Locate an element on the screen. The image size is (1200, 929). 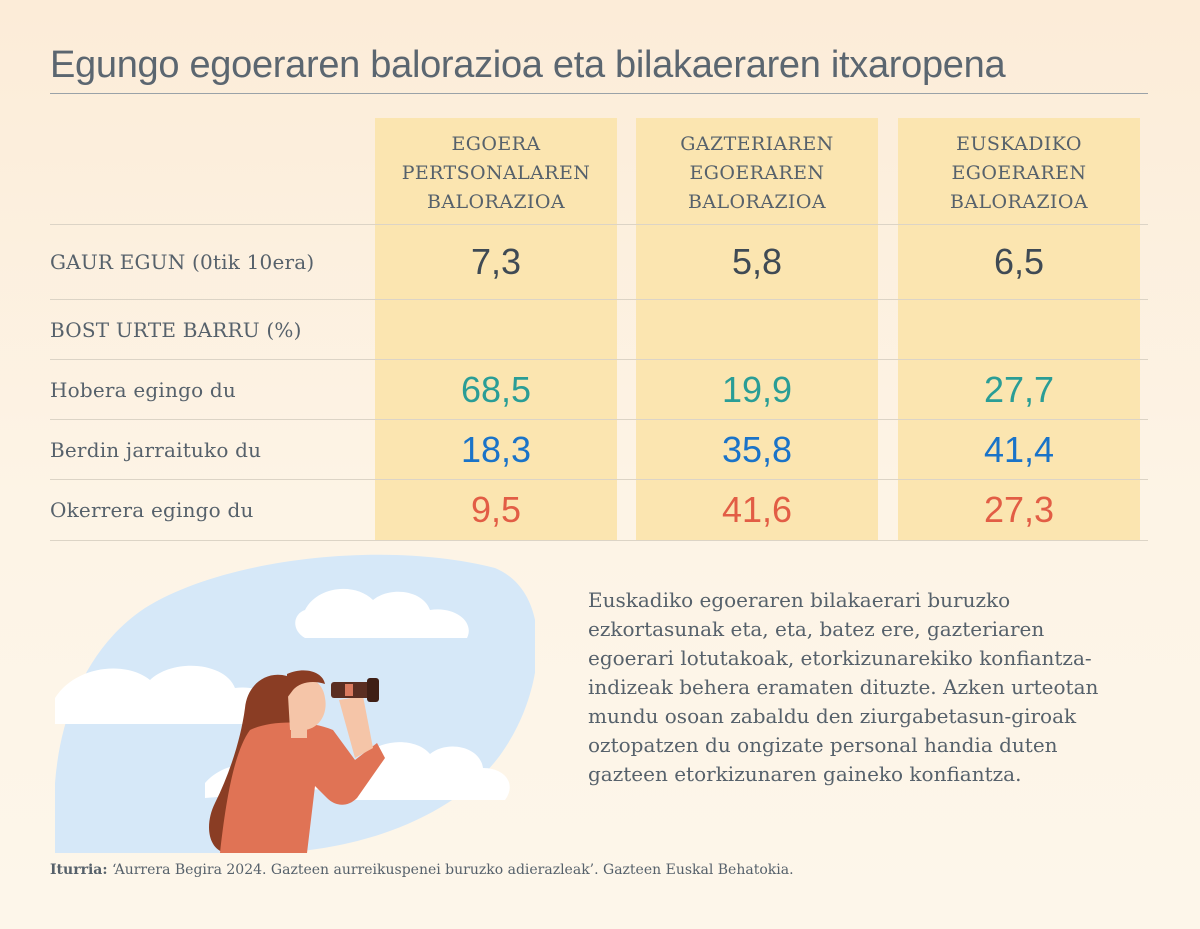
column-header-youth: GAZTERIAREN EGOERAREN BALORAZIOA is located at coordinates (757, 173).